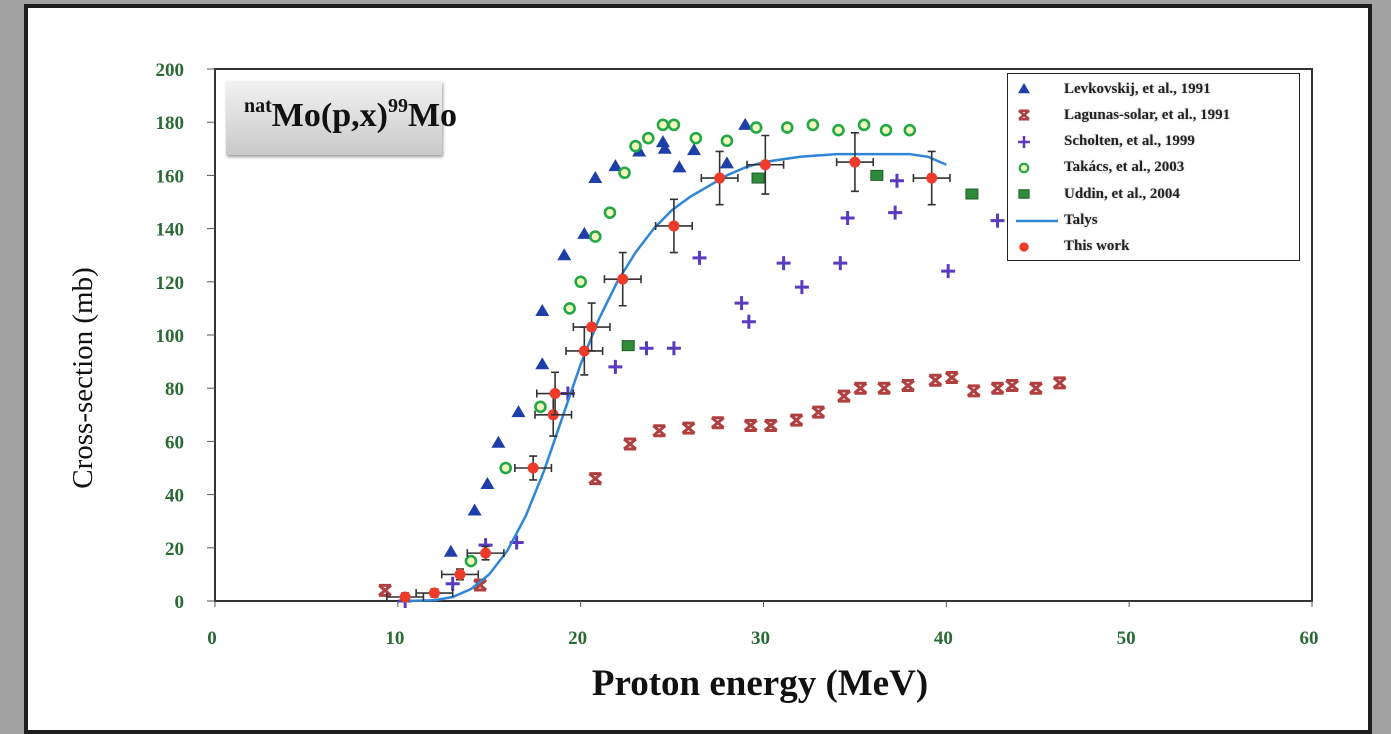 The height and width of the screenshot is (734, 1391). I want to click on chart-title-box: natMo(p,x)99Mo, so click(341, 118).